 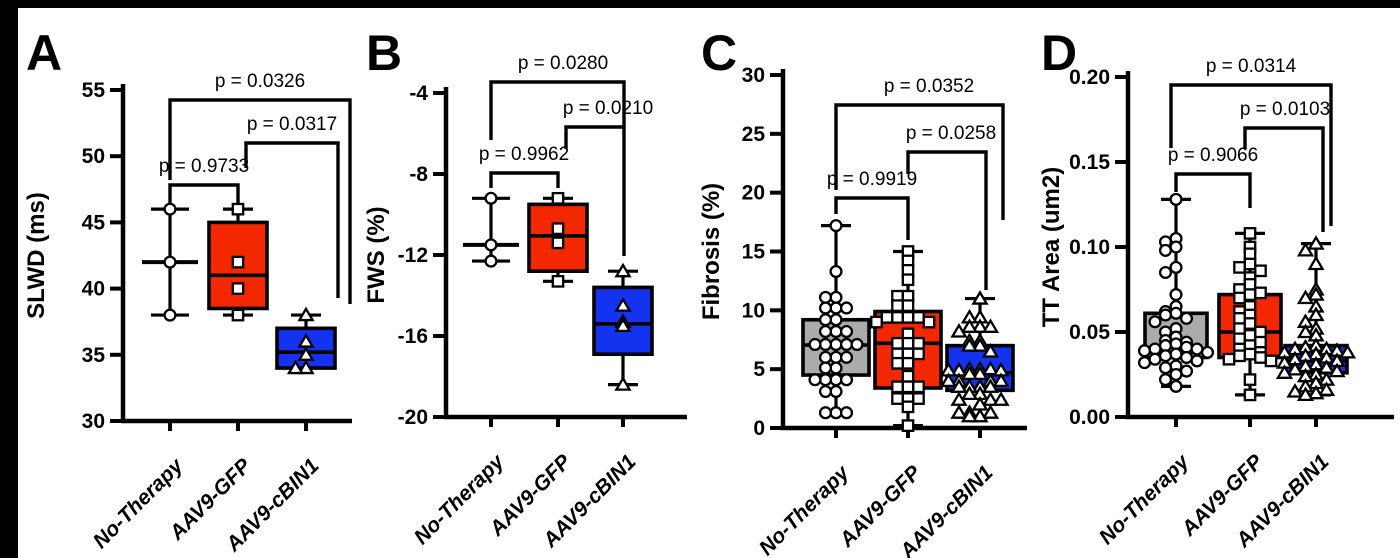 I want to click on p-value-label: p = 0.0326, so click(x=260, y=81).